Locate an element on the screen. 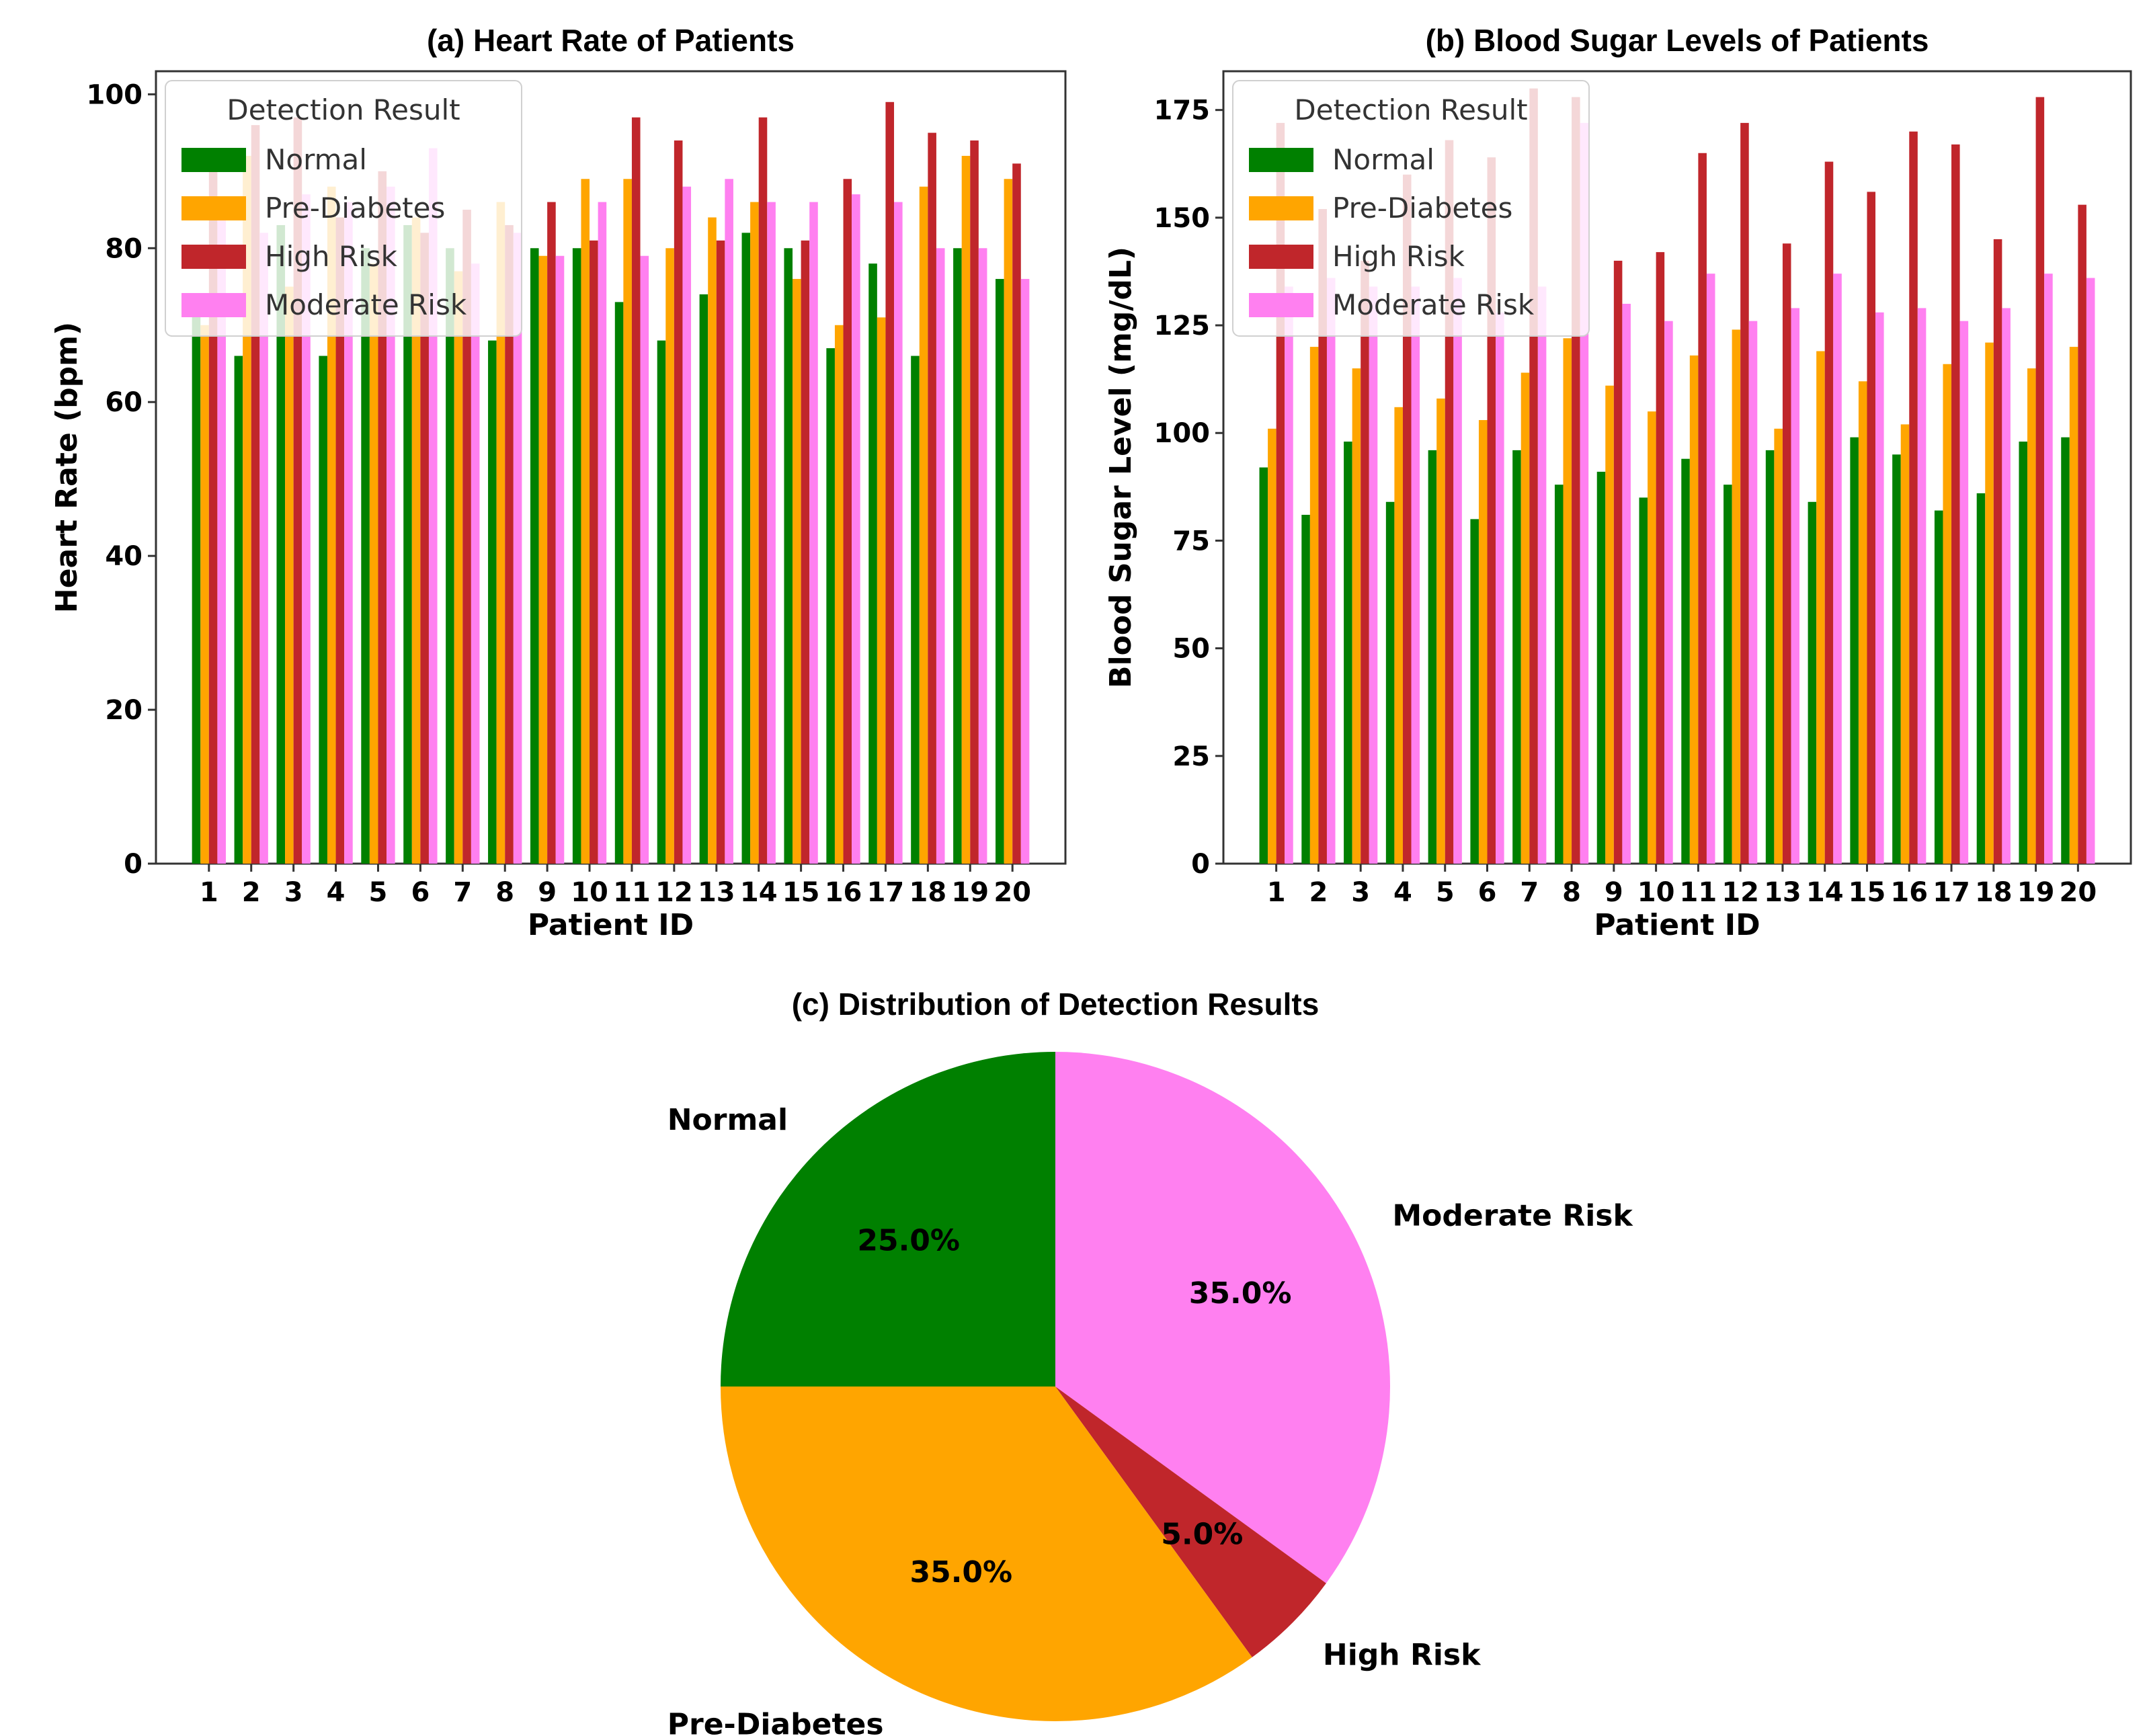 The image size is (2149, 1736). x-tick-label: 4 is located at coordinates (1402, 892).